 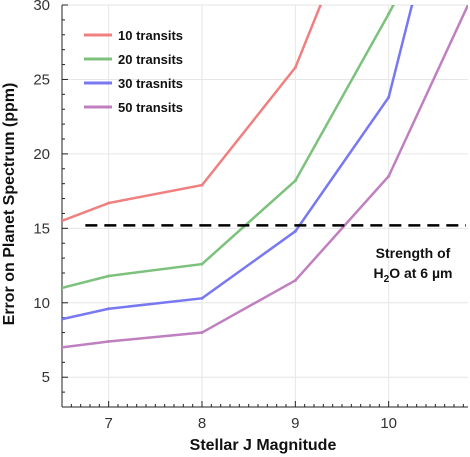 What do you see at coordinates (150, 59) in the screenshot?
I see `legend-label: 20 transits` at bounding box center [150, 59].